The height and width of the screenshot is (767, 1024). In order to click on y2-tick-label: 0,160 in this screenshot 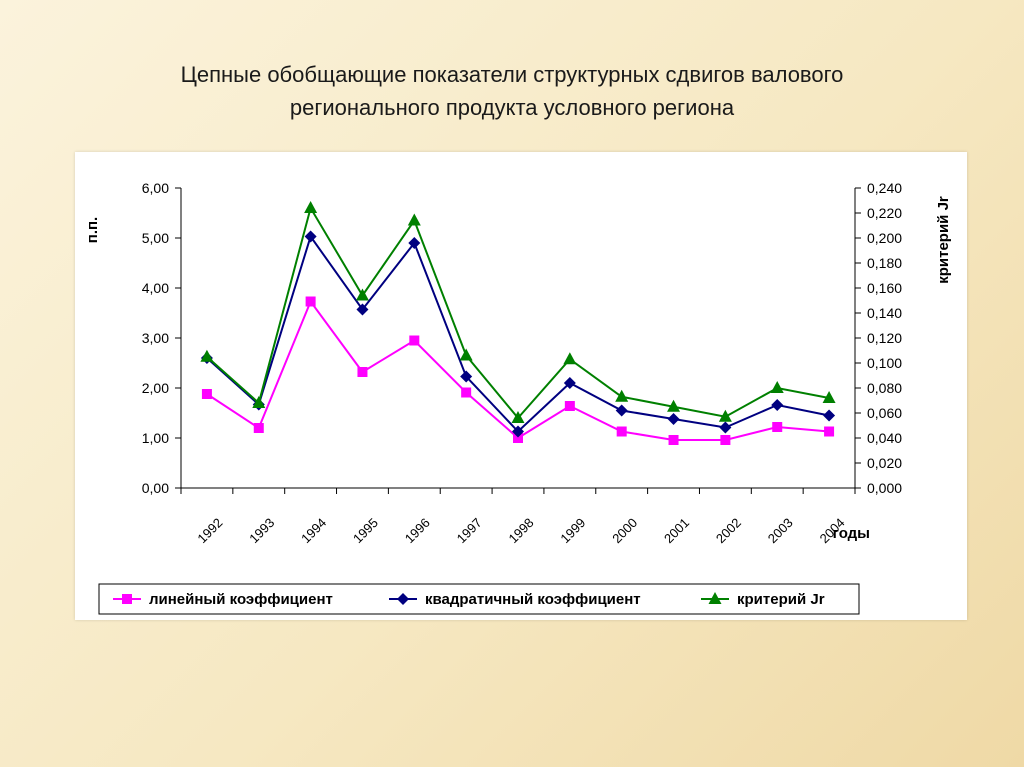, I will do `click(884, 288)`.